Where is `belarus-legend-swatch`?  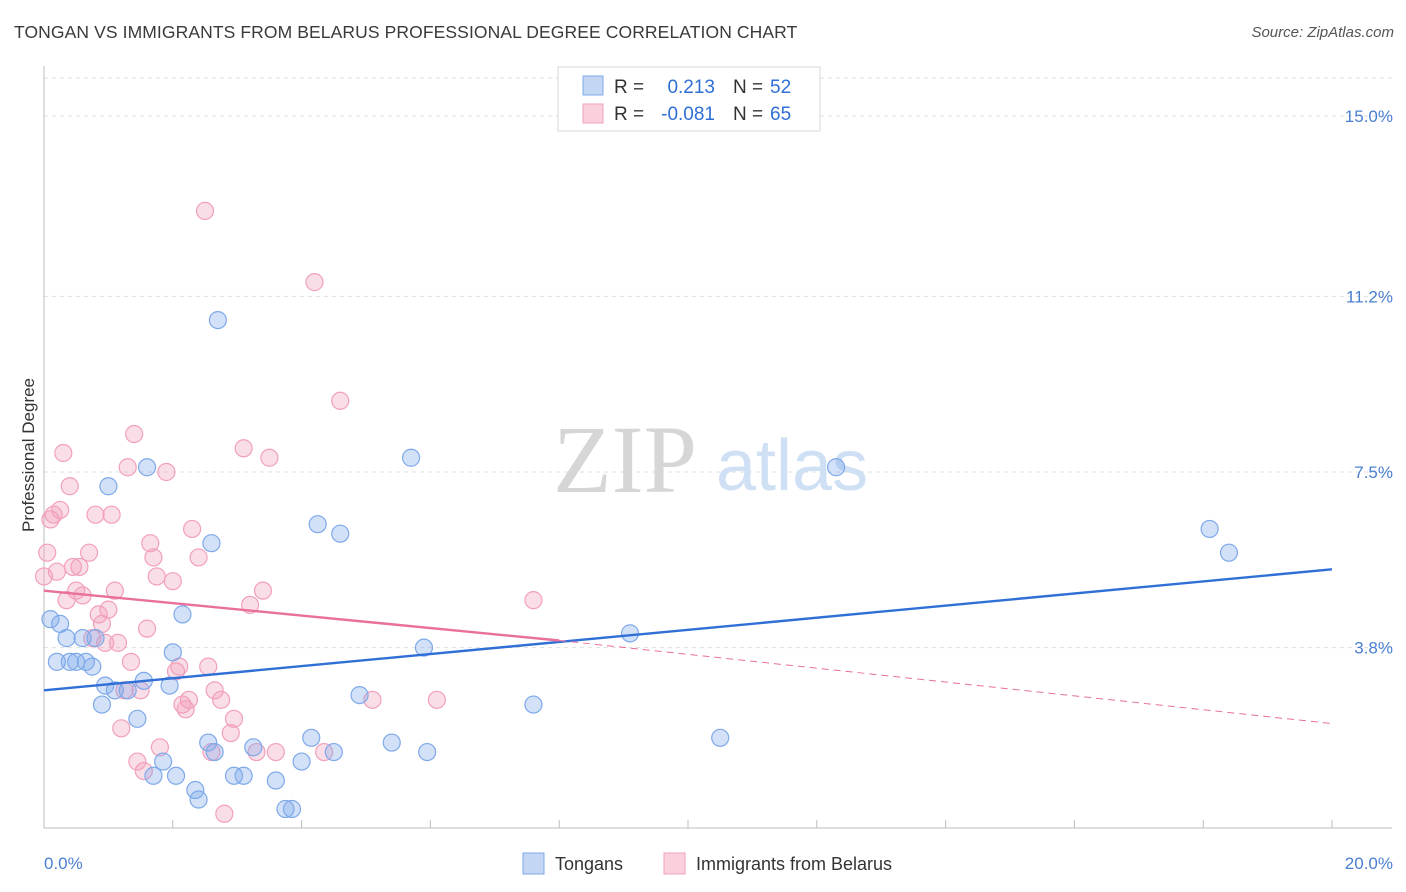 belarus-legend-swatch is located at coordinates (593, 113).